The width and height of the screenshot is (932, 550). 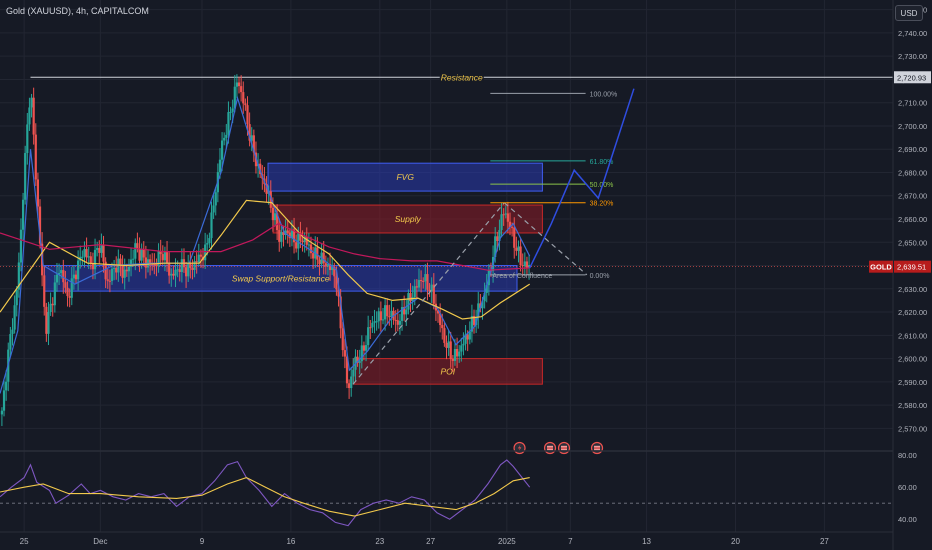 I want to click on zone-supply, so click(x=407, y=219).